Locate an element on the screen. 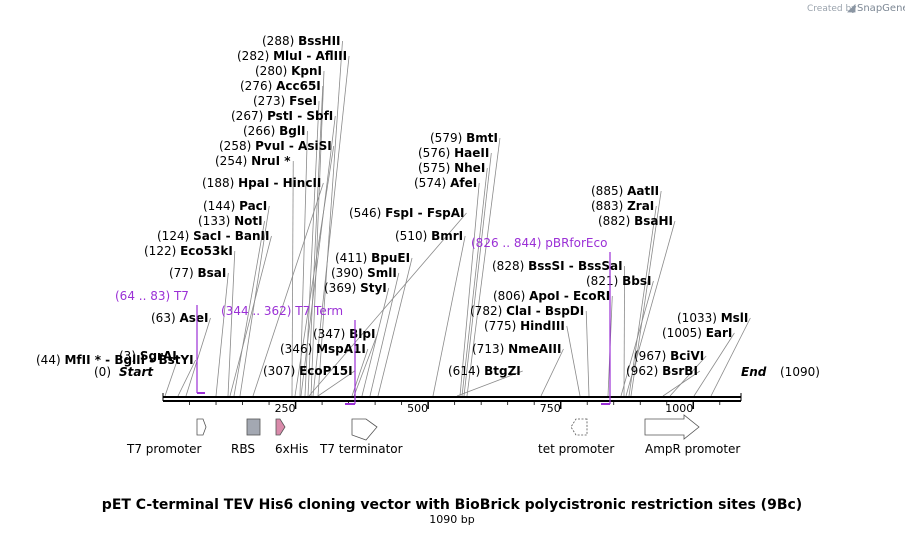 This screenshot has width=905, height=535. site-label: (266) BglI is located at coordinates (274, 131).